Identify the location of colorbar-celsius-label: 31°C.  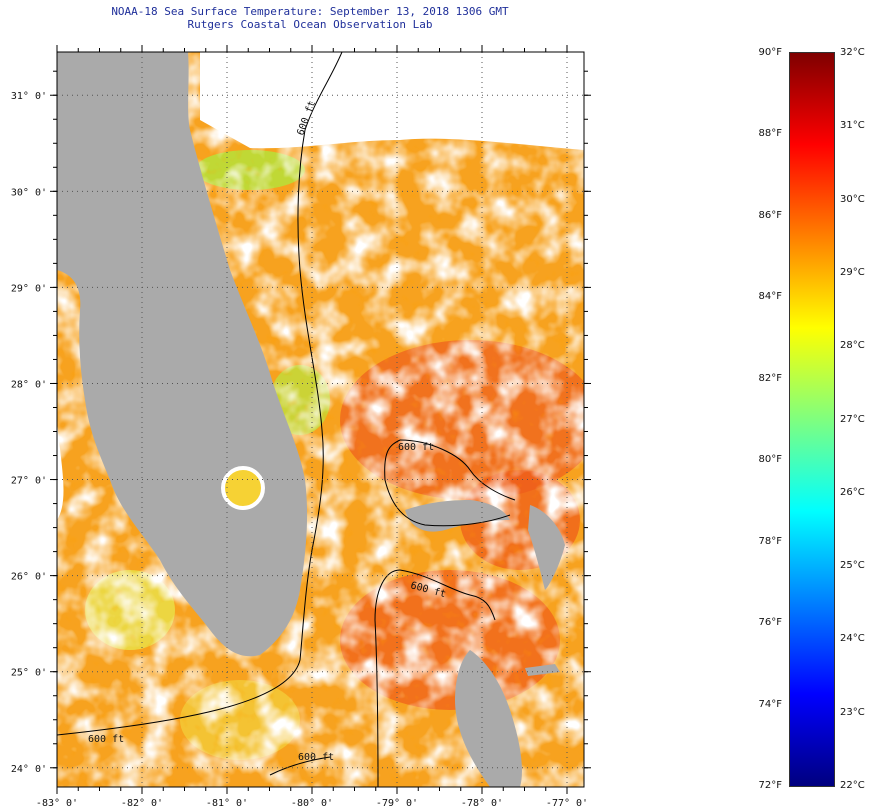
(852, 126).